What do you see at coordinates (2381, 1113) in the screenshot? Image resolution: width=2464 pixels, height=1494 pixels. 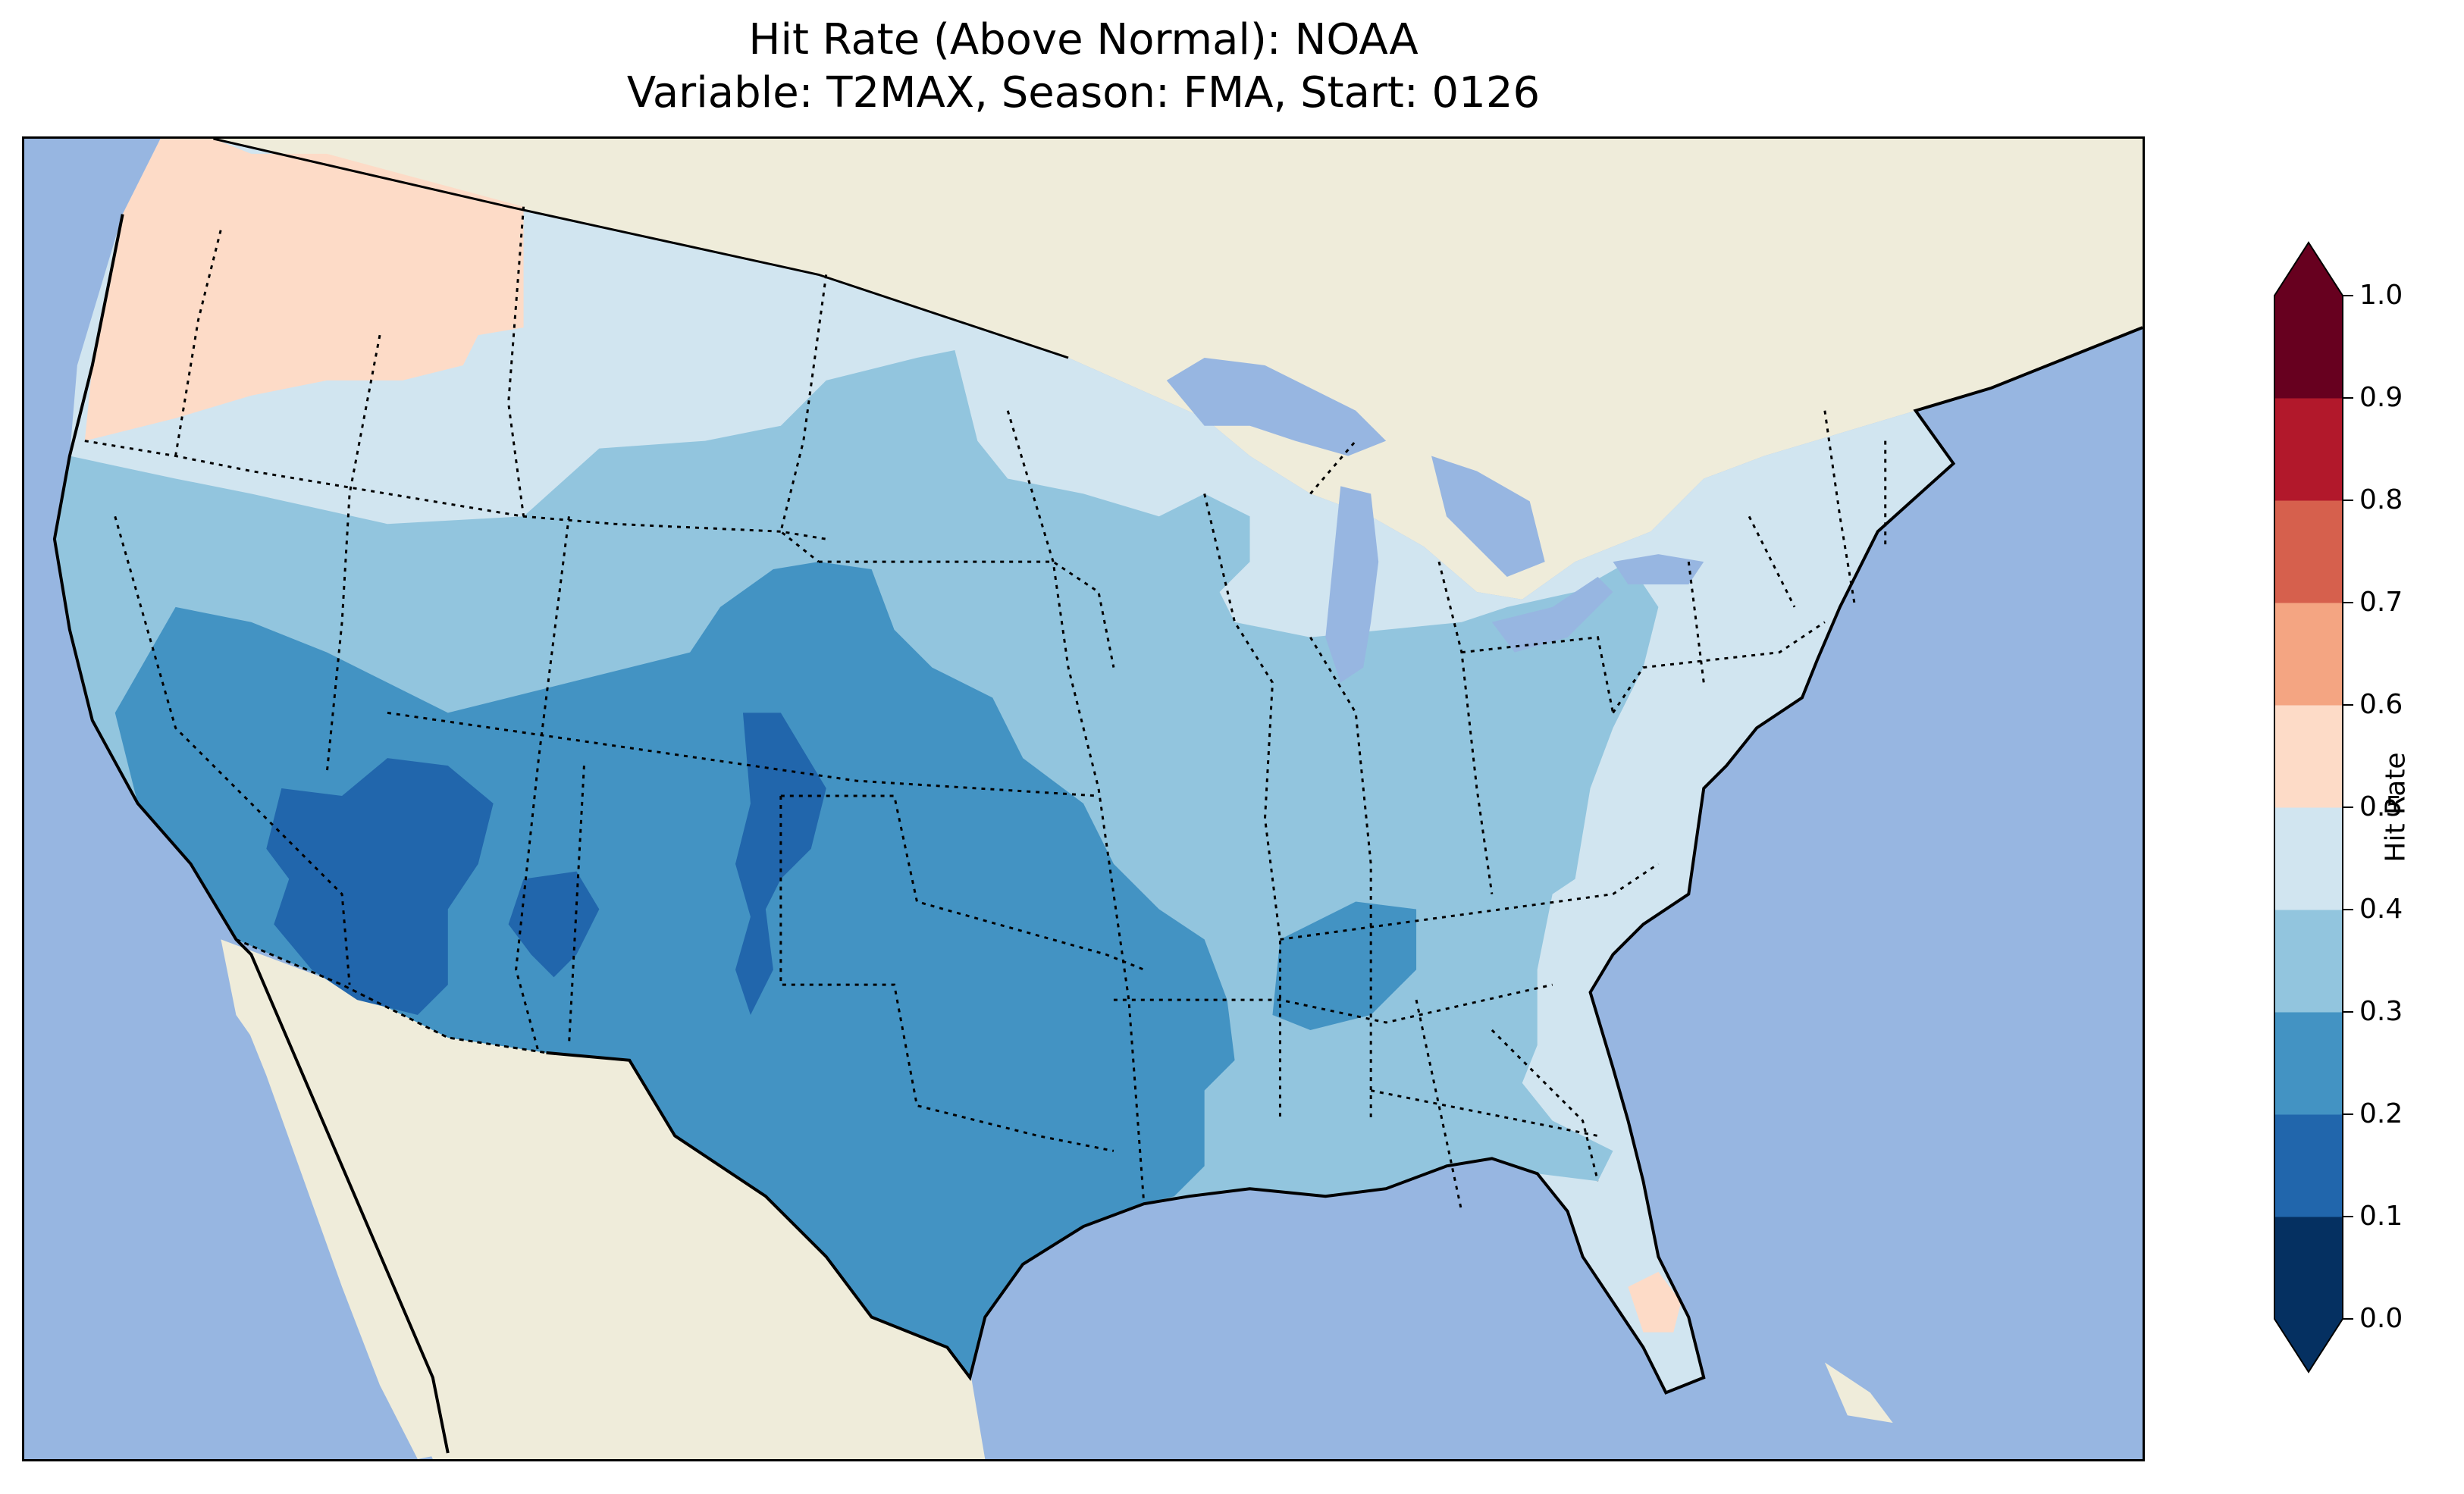 I see `colorbar-tick-label: 0.2` at bounding box center [2381, 1113].